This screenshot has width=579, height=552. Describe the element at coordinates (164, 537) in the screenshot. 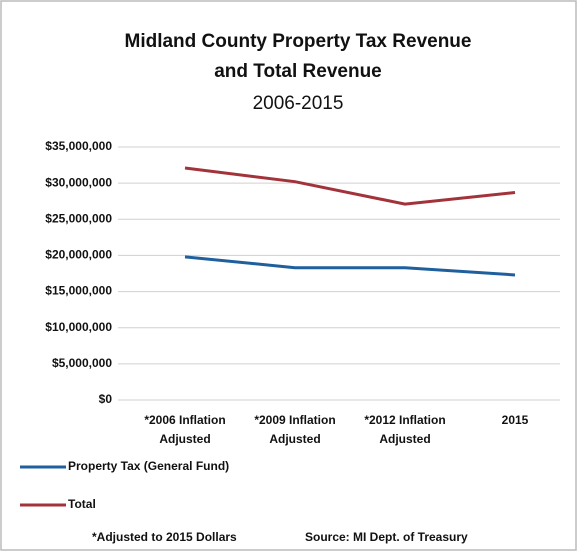

I see `footnote: *Adjusted to 2015 Dollars` at that location.